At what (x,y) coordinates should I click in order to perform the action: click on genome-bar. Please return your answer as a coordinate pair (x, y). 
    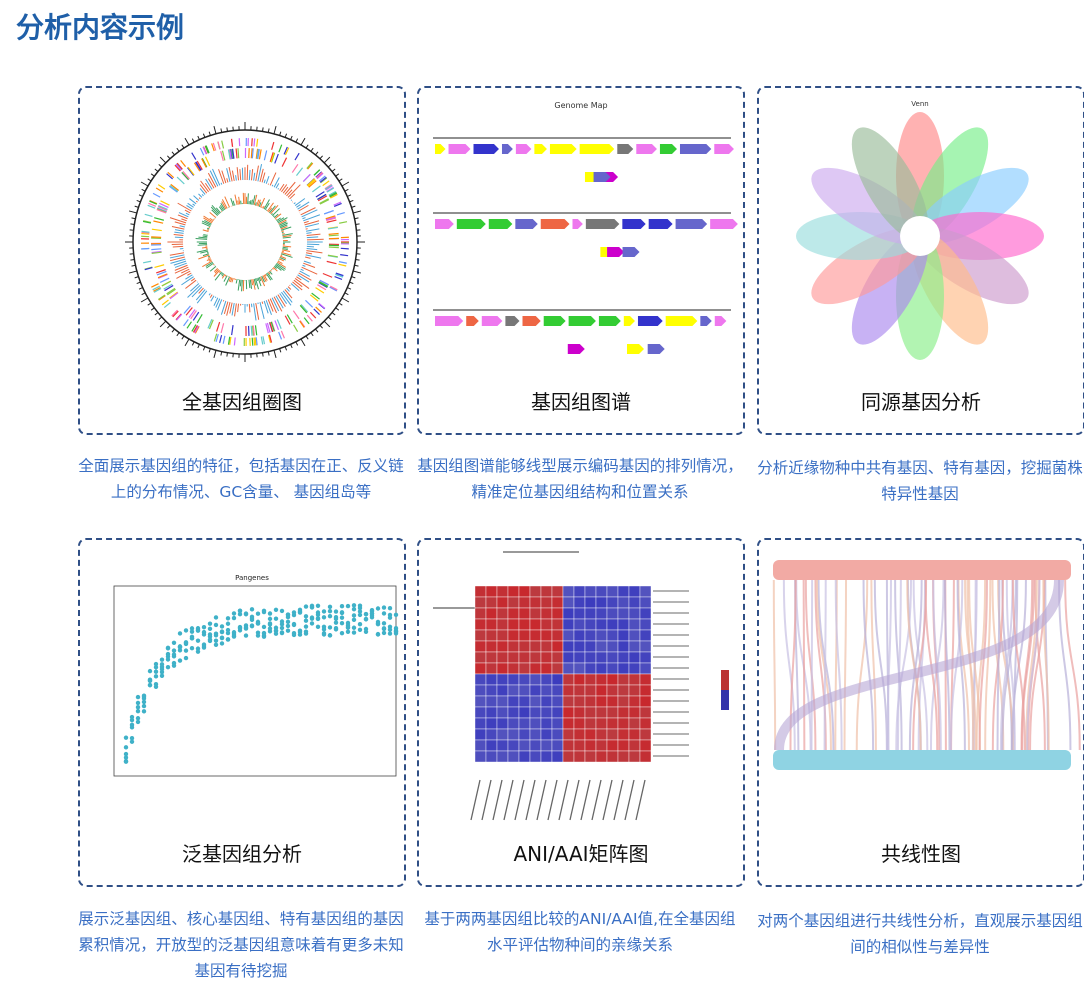
    Looking at the image, I should click on (922, 570).